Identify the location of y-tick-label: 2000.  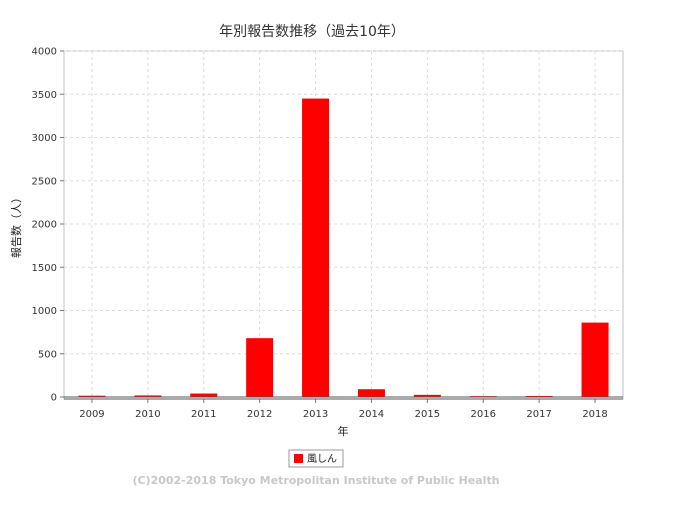
(44, 225).